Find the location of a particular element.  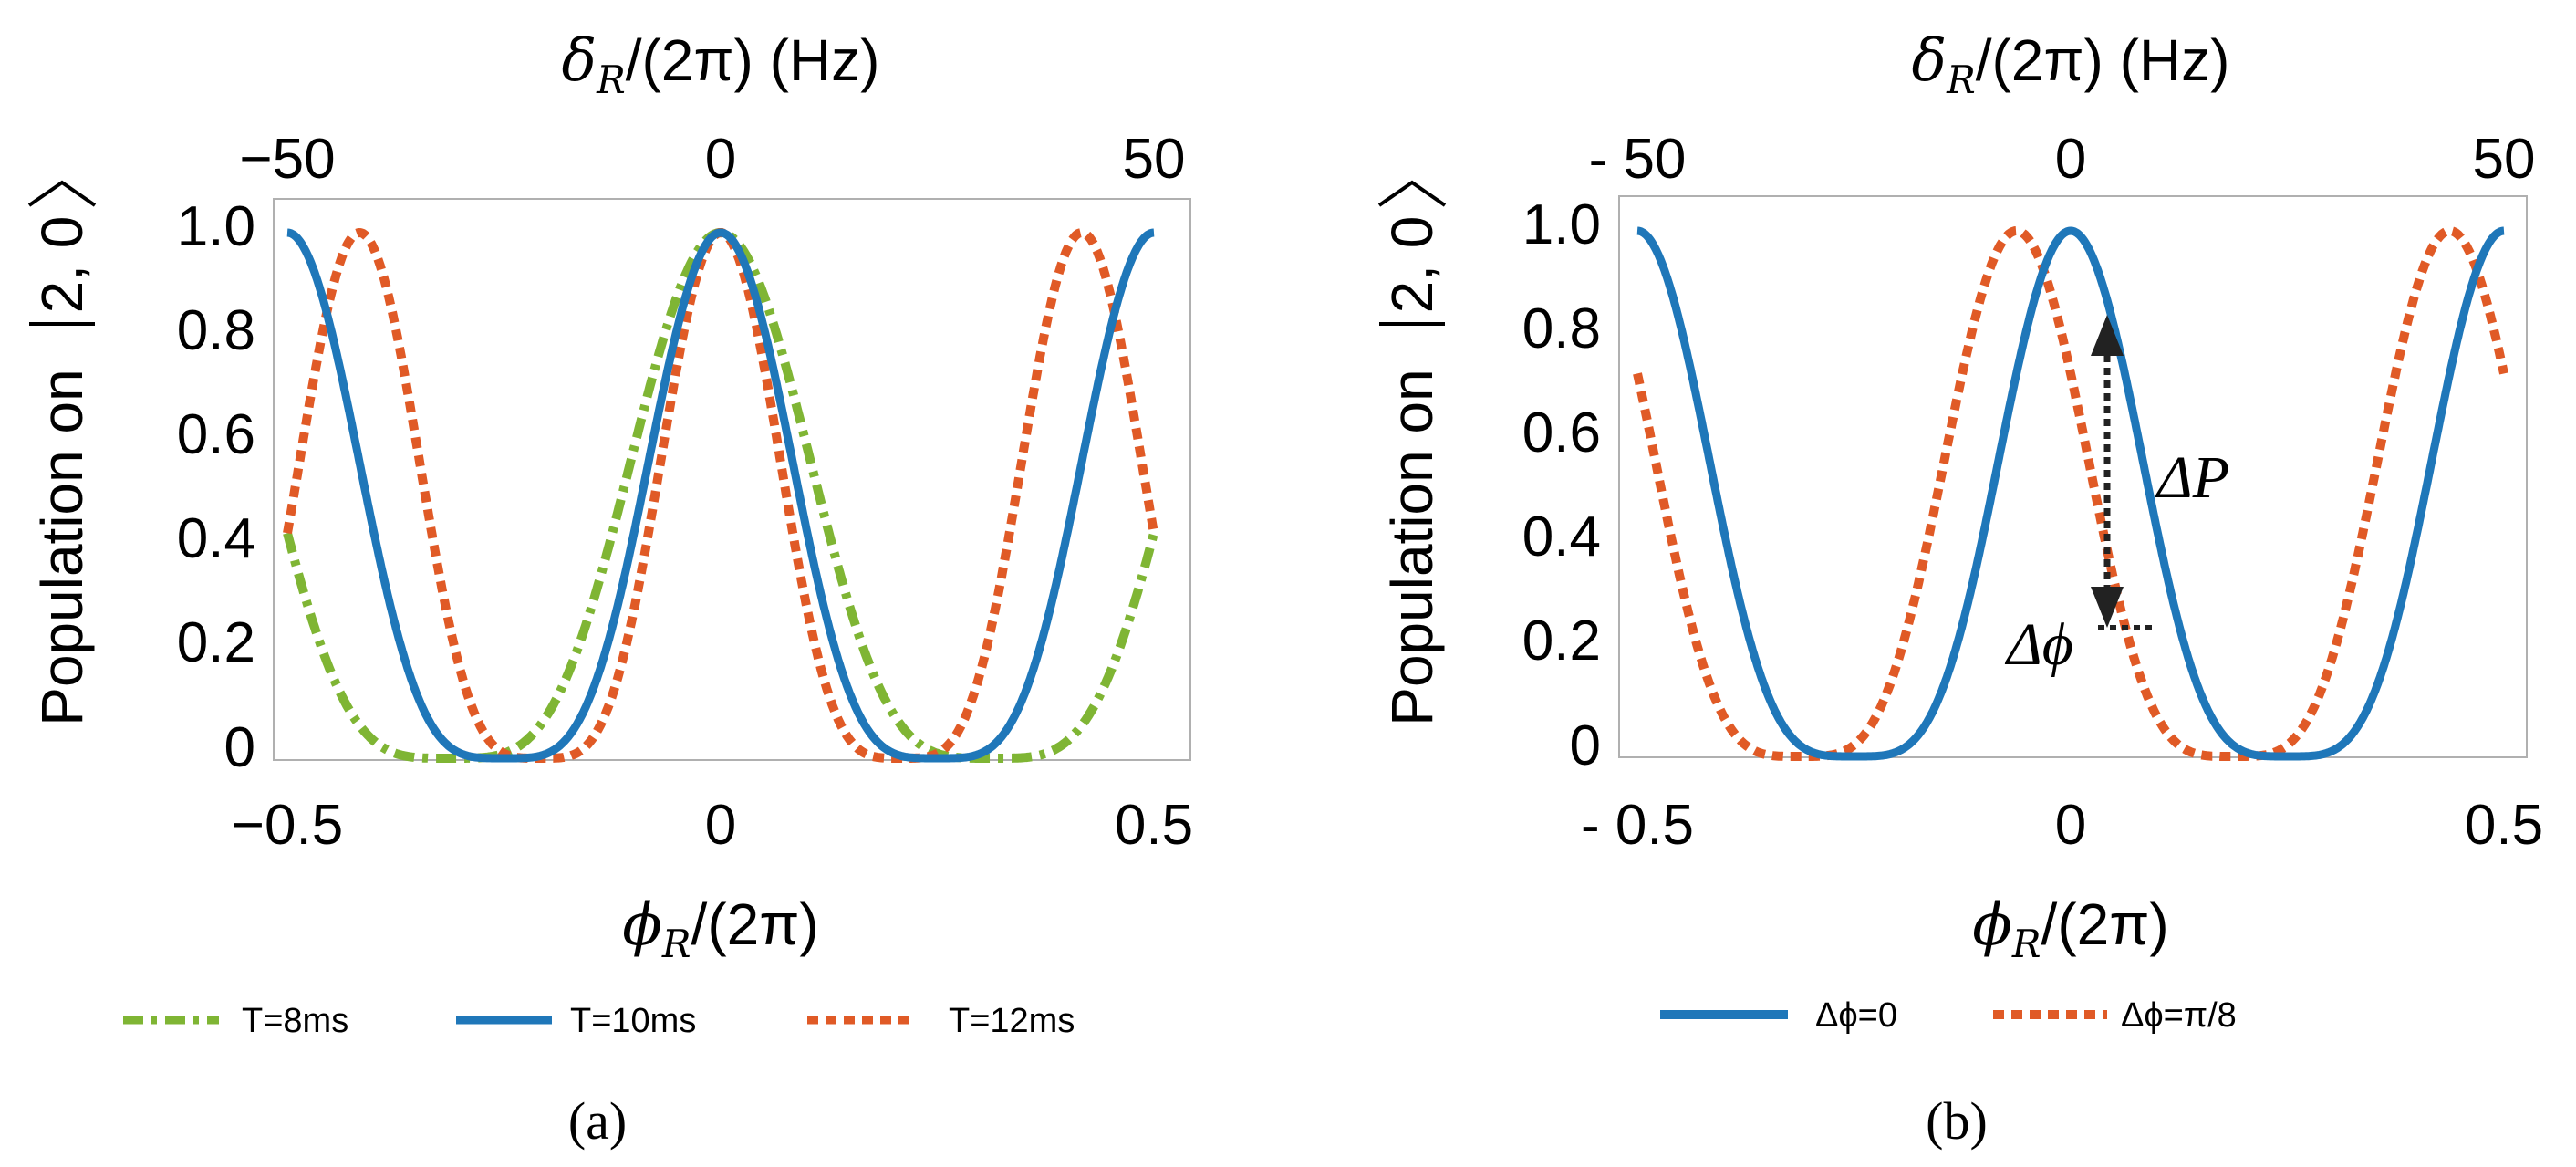

top-tick-b-1: 0 is located at coordinates (2071, 159).